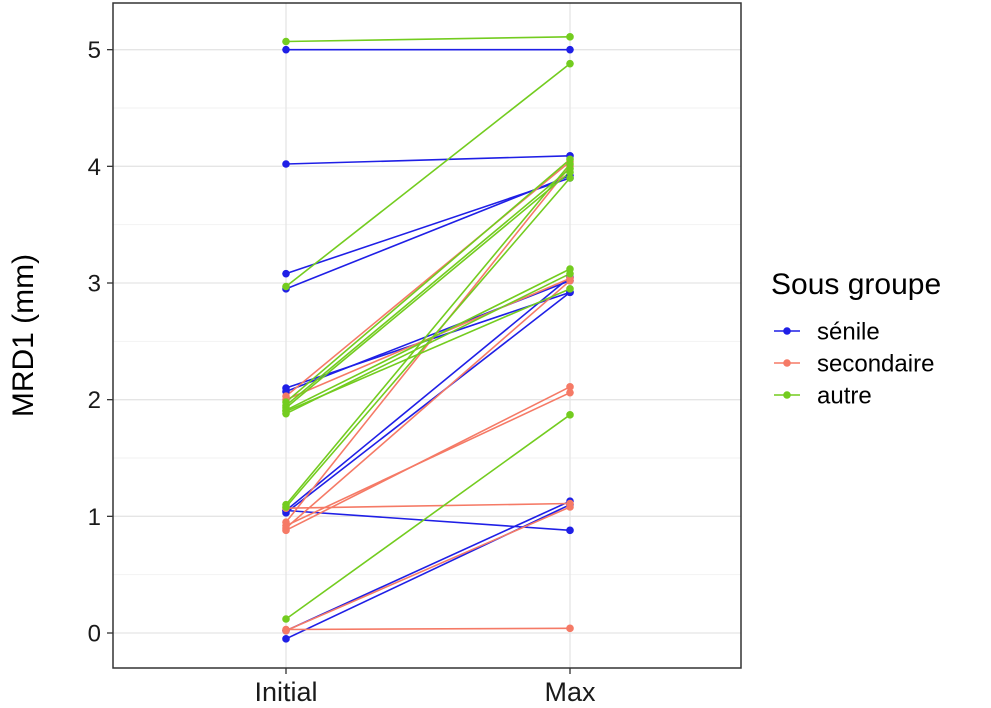  Describe the element at coordinates (23, 335) in the screenshot. I see `y-axis-title: MRD1 (mm)` at that location.